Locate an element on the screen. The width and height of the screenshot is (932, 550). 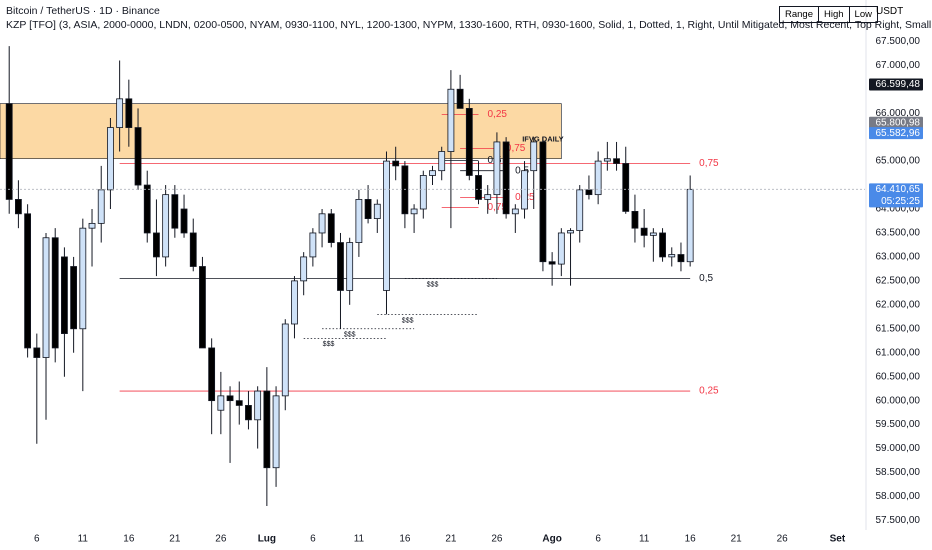
y-tick-label: 58.000,00 is located at coordinates (898, 496).